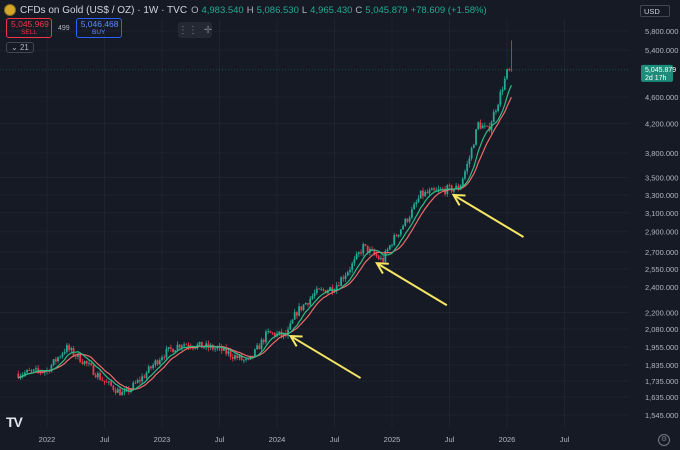  What do you see at coordinates (14, 422) in the screenshot?
I see `tradingview-logo-icon: TV` at bounding box center [14, 422].